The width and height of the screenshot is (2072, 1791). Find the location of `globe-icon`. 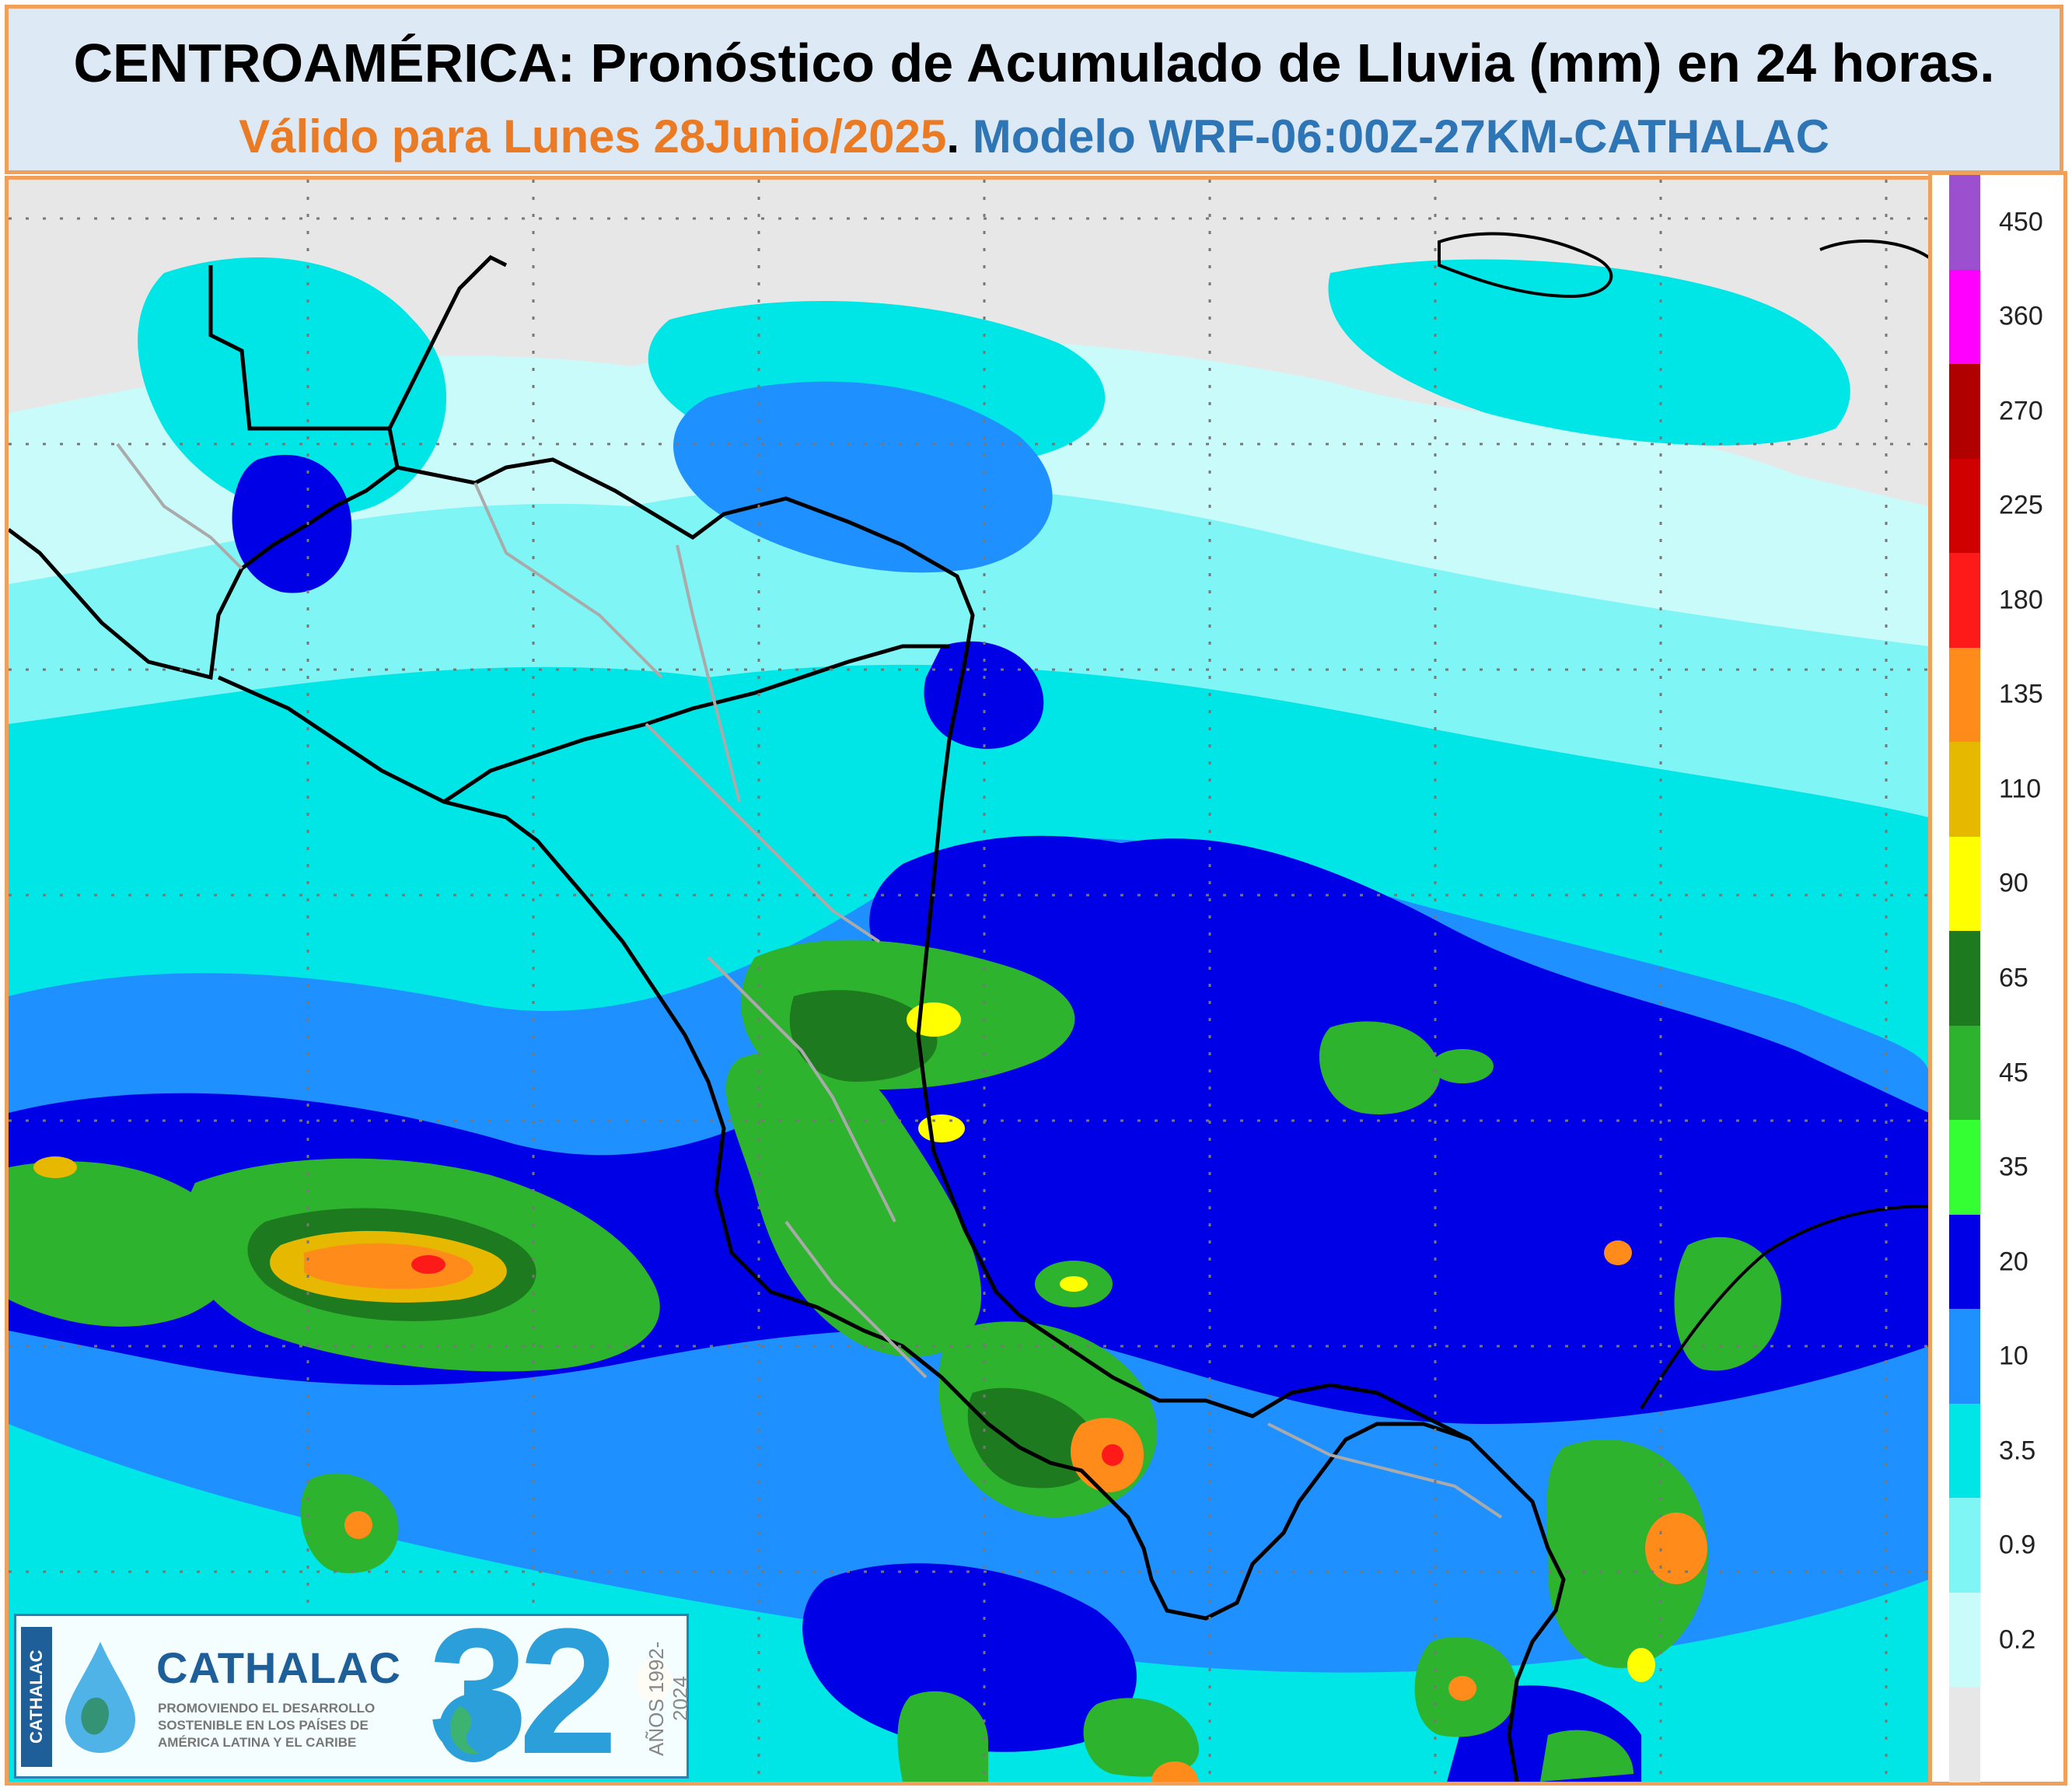

globe-icon is located at coordinates (473, 1728).